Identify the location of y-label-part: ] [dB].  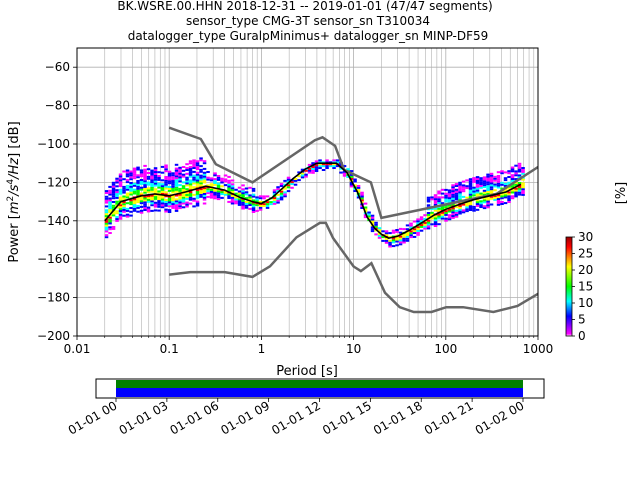
(14, 139).